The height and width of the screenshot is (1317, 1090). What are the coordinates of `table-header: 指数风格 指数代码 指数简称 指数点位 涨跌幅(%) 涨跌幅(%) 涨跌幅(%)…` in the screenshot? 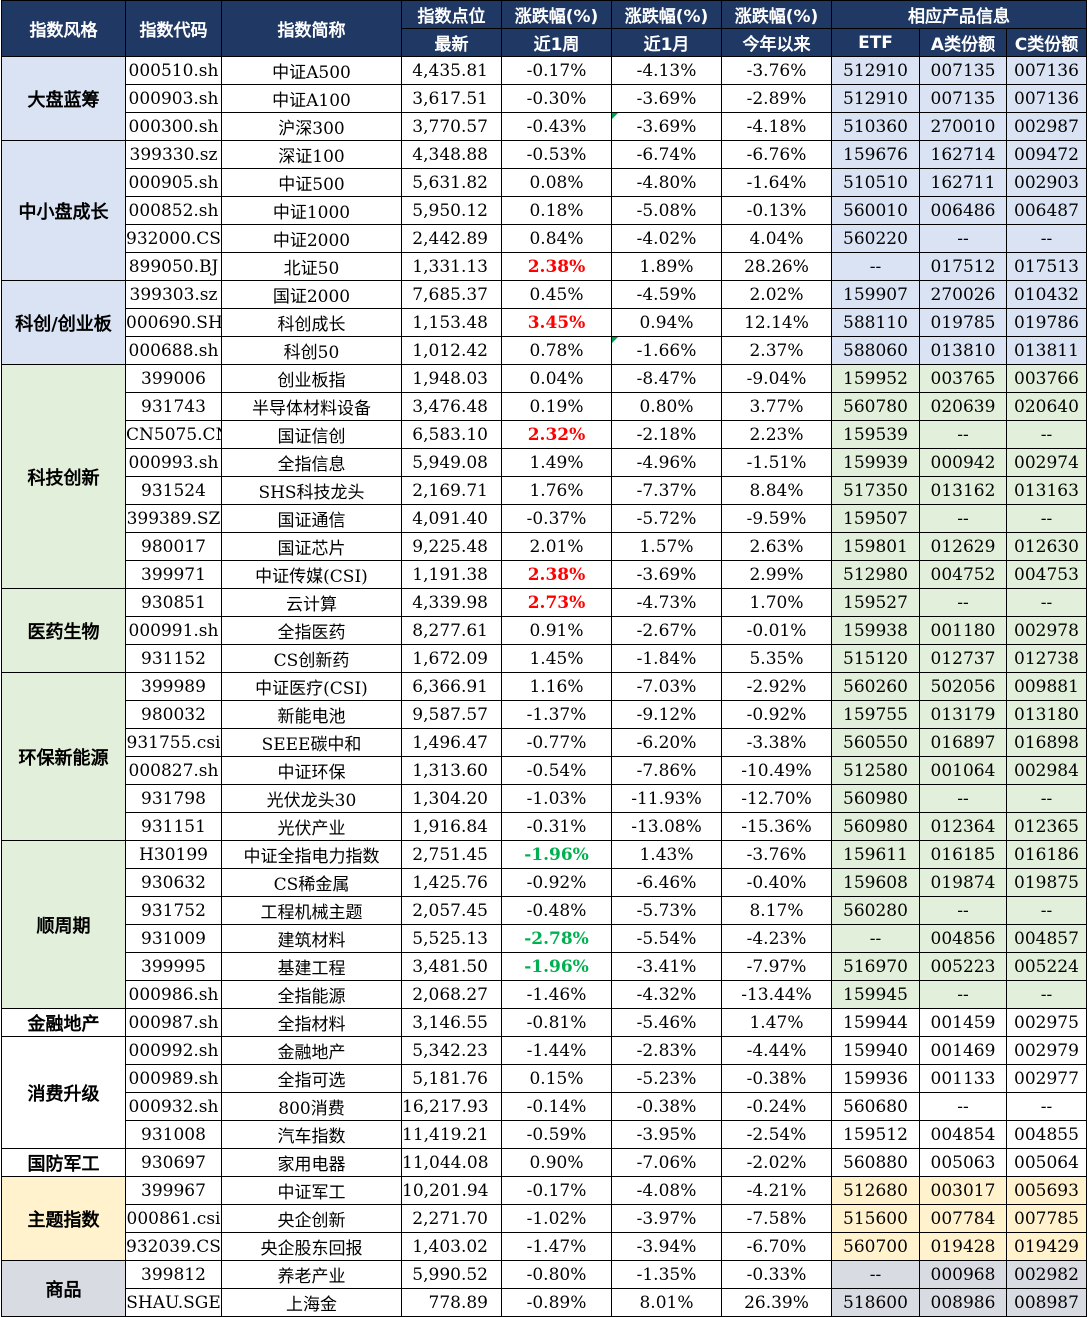 It's located at (544, 28).